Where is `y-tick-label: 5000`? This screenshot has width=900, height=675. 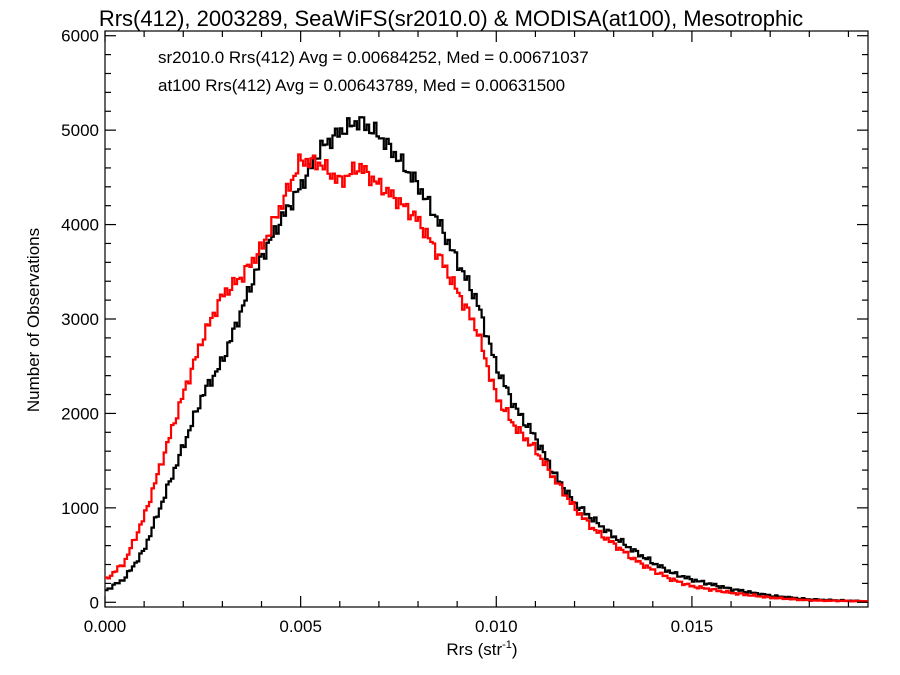
y-tick-label: 5000 is located at coordinates (80, 130).